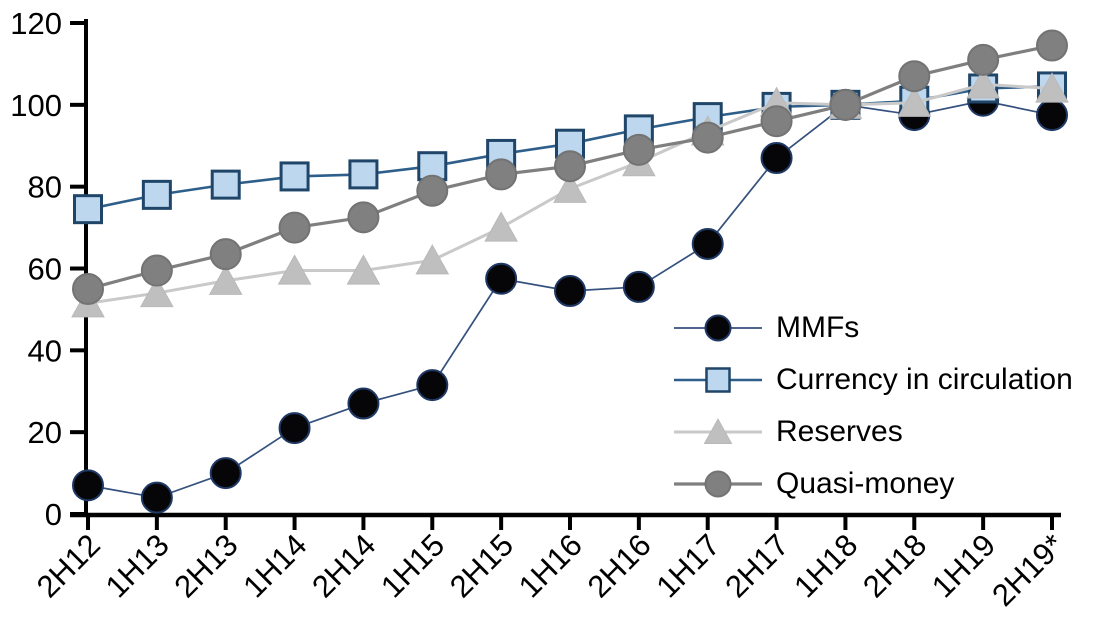 This screenshot has width=1119, height=640. I want to click on legend-item-quasi-money: Quasi-money, so click(813, 484).